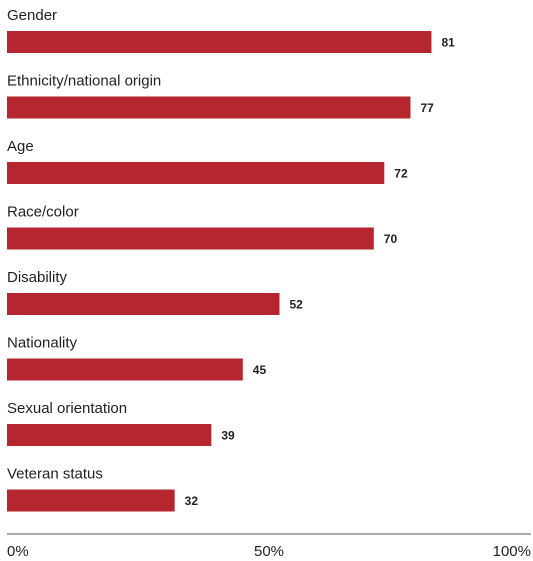  What do you see at coordinates (401, 174) in the screenshot?
I see `value-label: 72` at bounding box center [401, 174].